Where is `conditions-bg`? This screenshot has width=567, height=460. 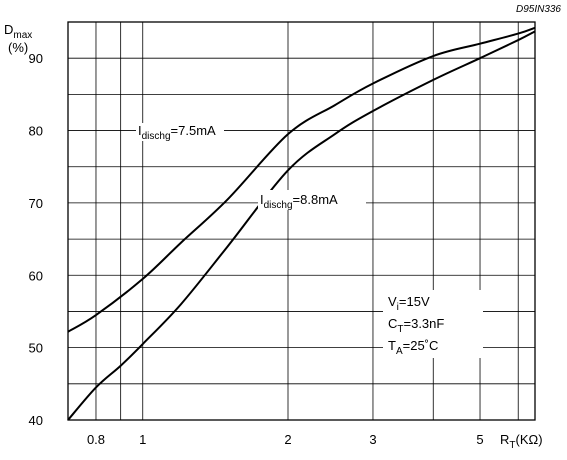 conditions-bg is located at coordinates (433, 324).